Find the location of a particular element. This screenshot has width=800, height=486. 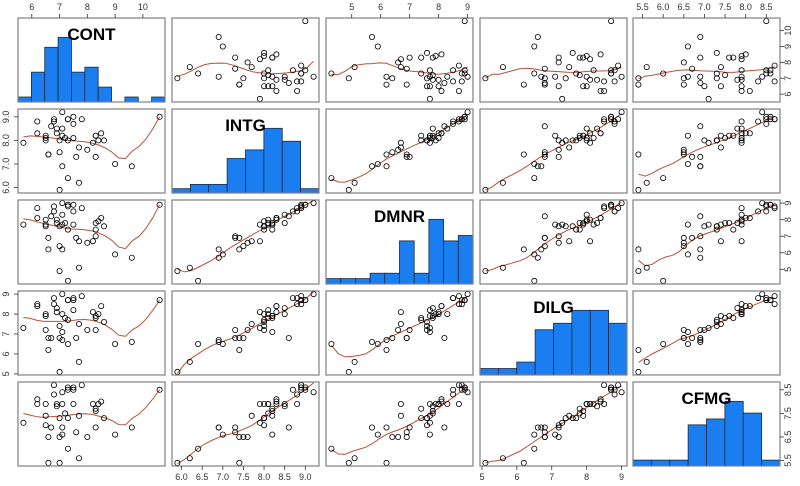

tick-label: 7.5 is located at coordinates (243, 477).